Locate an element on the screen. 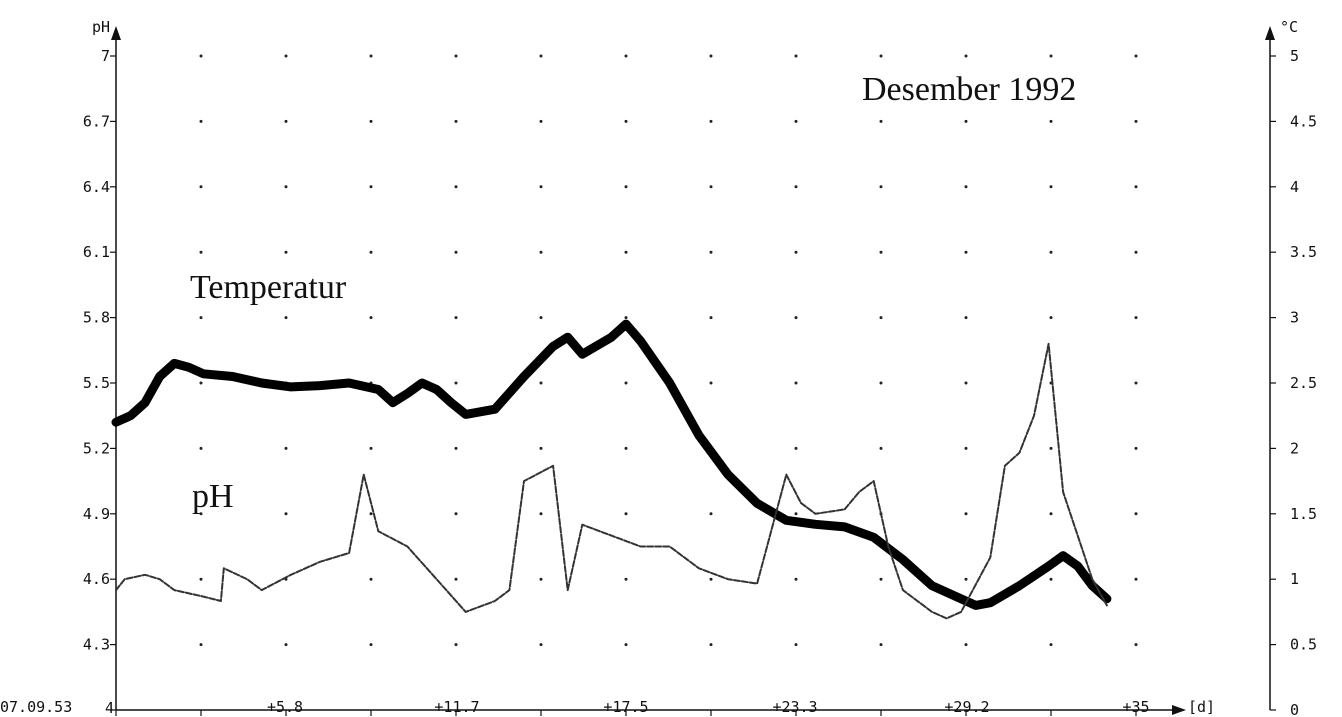 The height and width of the screenshot is (717, 1342). x-axis-tick-label: +35 is located at coordinates (1135, 707).